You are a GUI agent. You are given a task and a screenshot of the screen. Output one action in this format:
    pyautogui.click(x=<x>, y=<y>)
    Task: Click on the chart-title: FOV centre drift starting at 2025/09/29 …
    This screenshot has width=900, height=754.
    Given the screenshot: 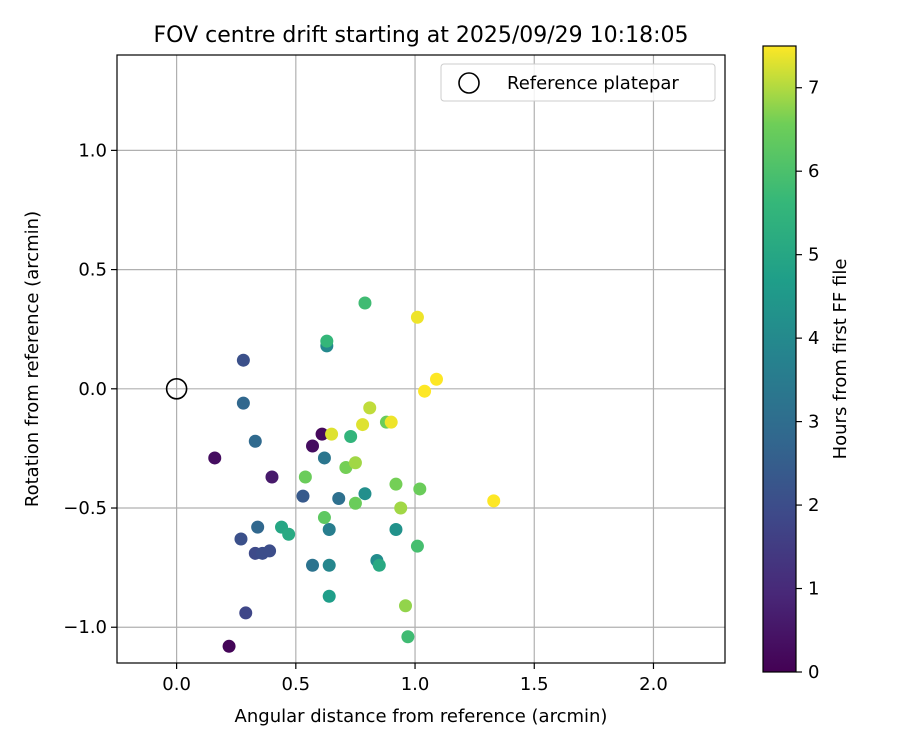 What is the action you would take?
    pyautogui.click(x=421, y=35)
    